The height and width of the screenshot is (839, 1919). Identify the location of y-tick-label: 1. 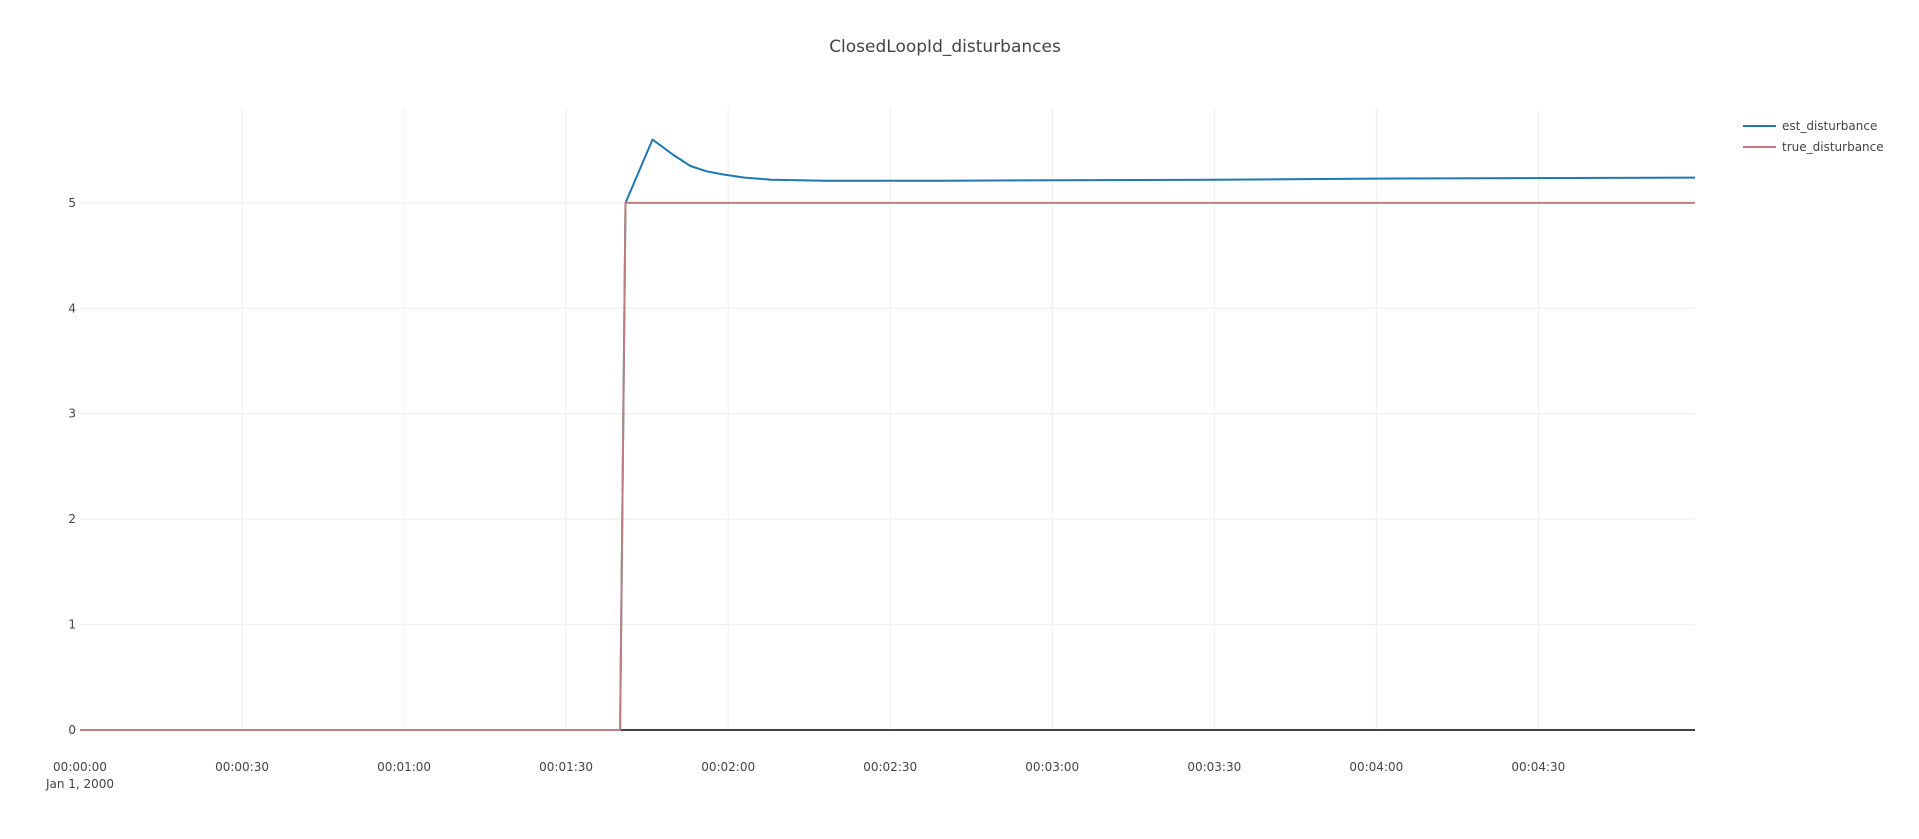
(72, 625).